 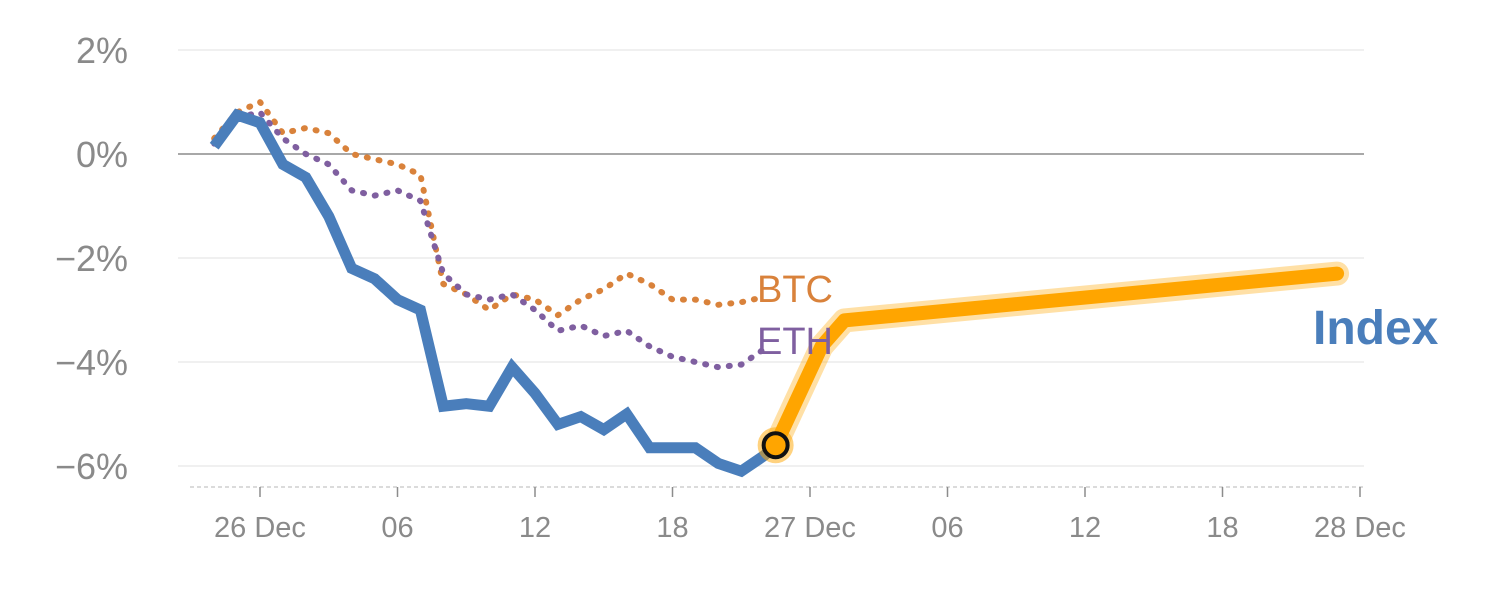 I want to click on btc-label: BTC, so click(x=795, y=290).